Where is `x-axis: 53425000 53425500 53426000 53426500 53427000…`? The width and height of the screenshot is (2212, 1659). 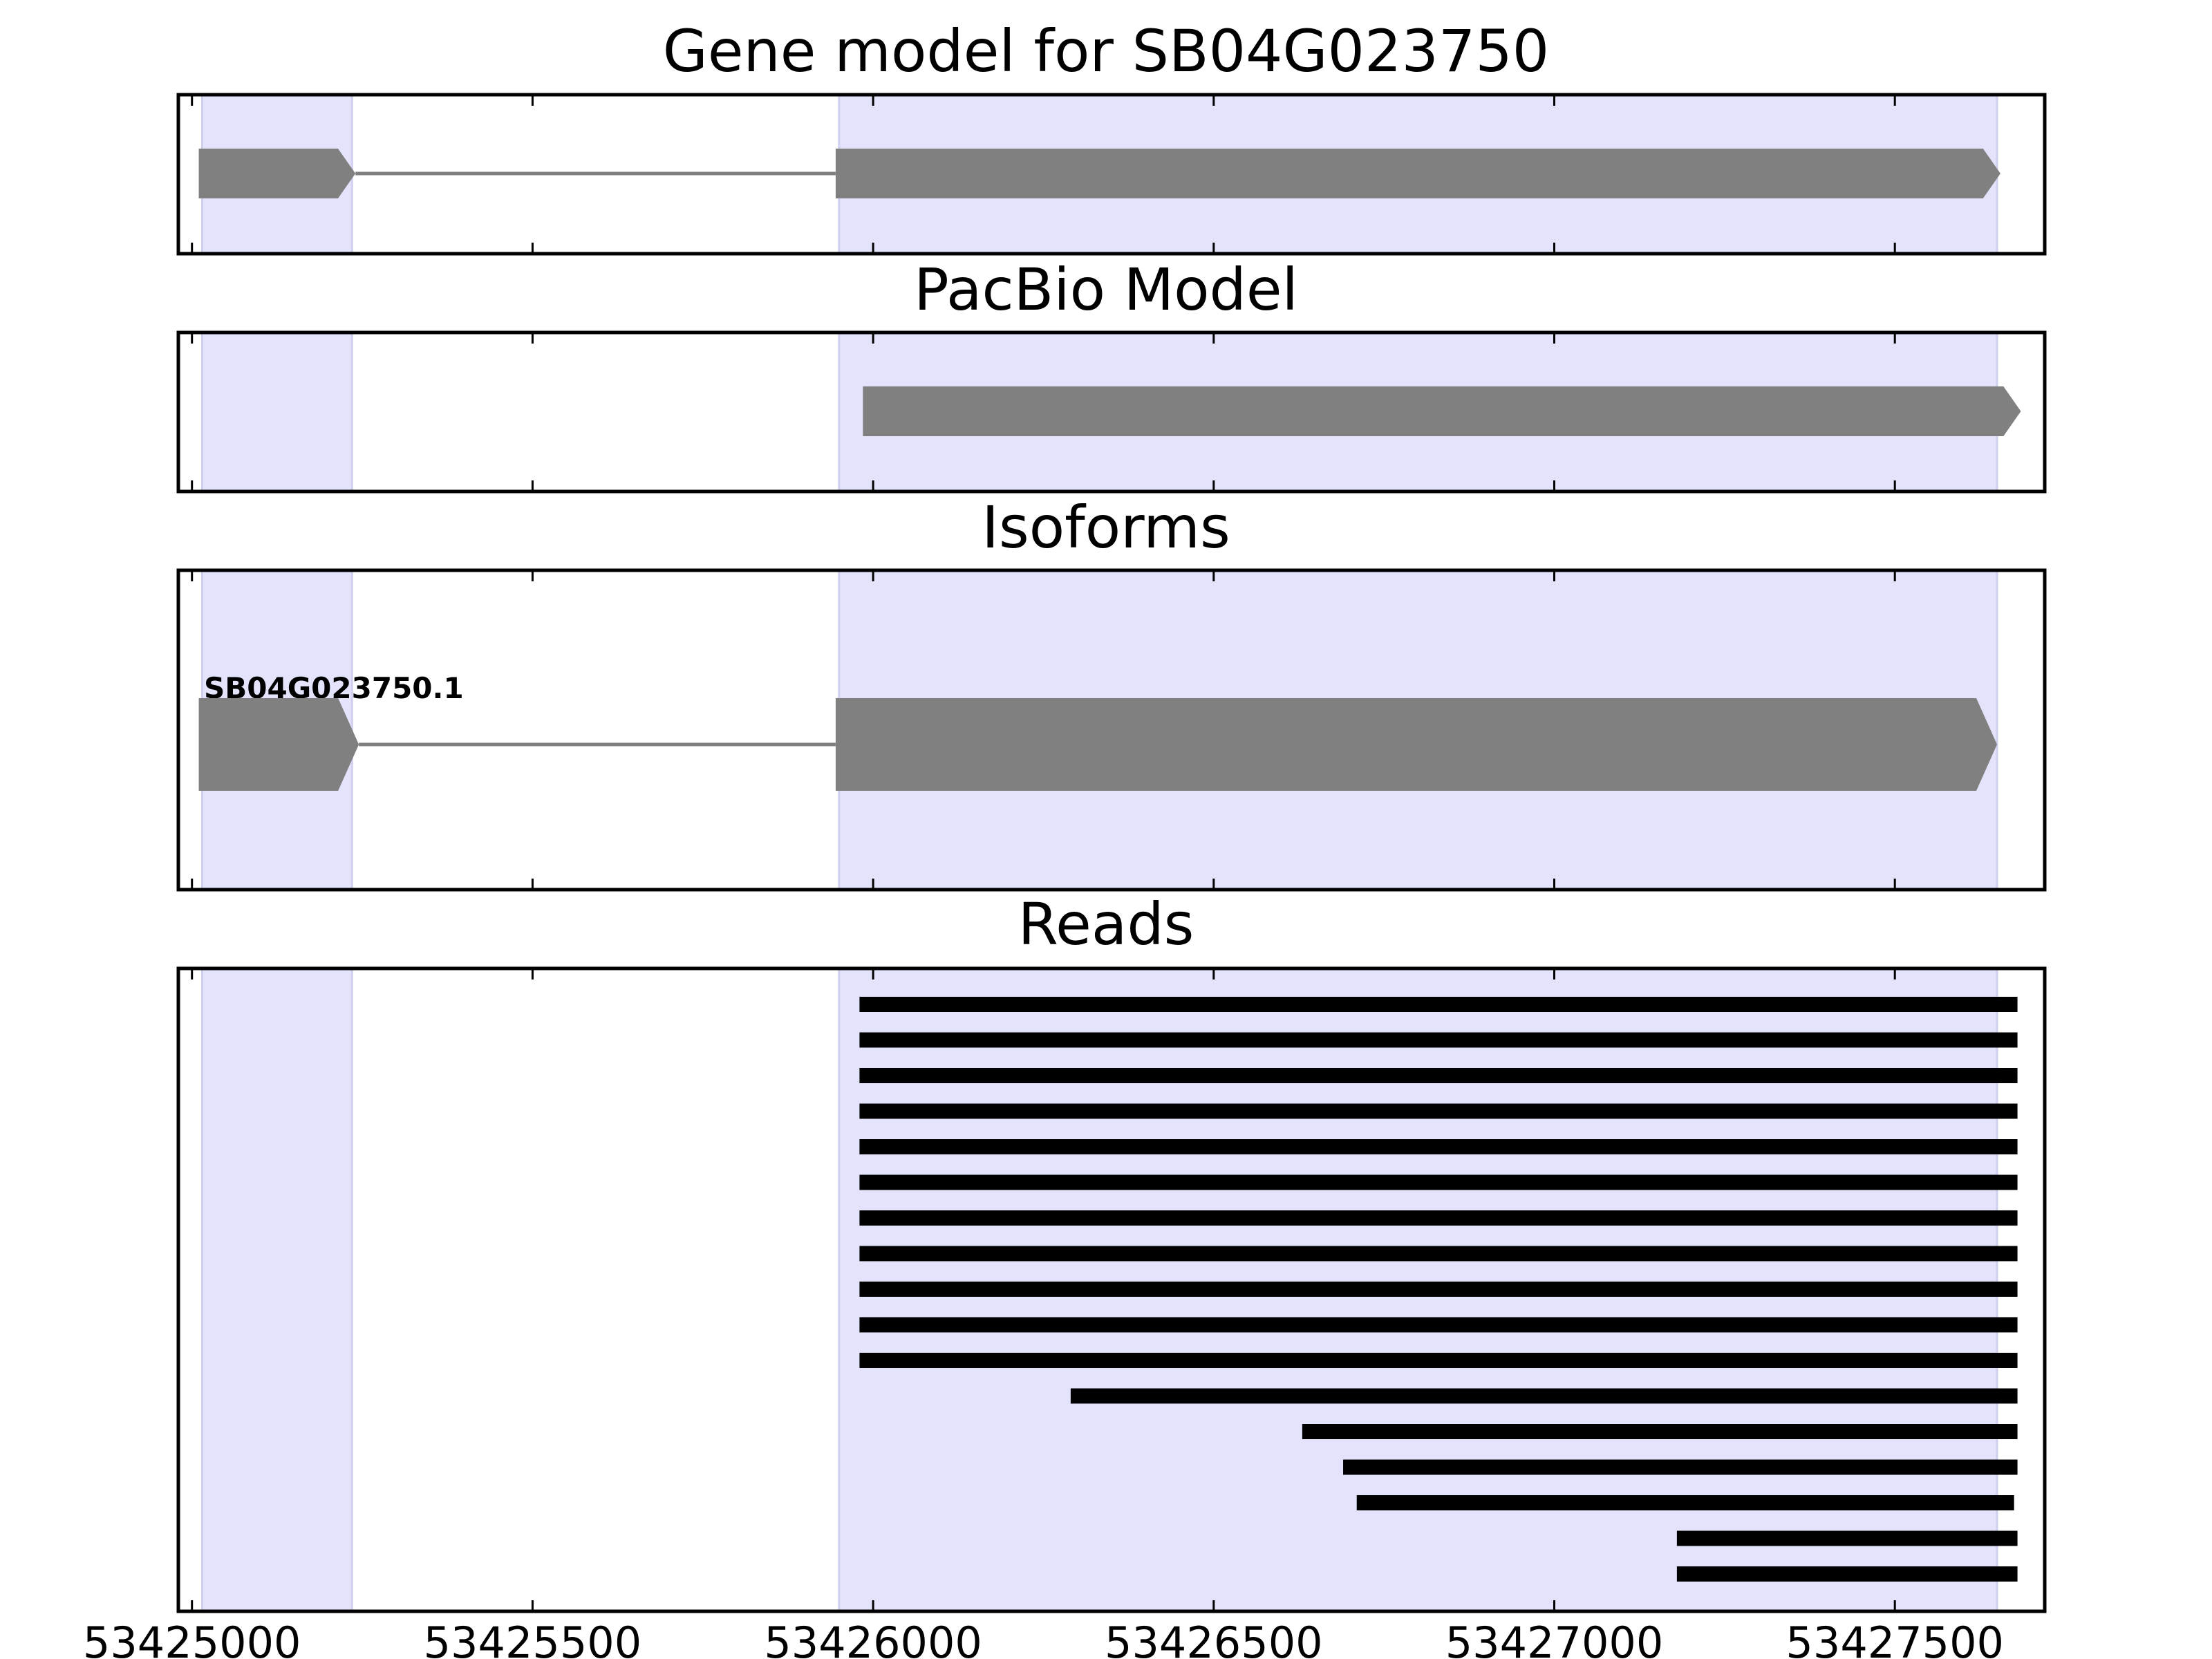 x-axis: 53425000 53425500 53426000 53426500 53427000… is located at coordinates (1043, 1638).